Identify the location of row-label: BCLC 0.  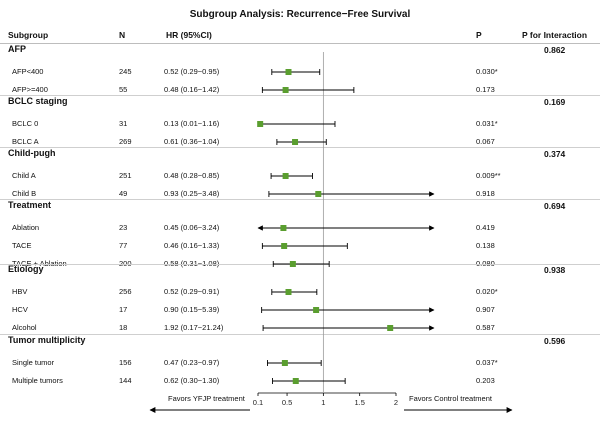
(25, 123).